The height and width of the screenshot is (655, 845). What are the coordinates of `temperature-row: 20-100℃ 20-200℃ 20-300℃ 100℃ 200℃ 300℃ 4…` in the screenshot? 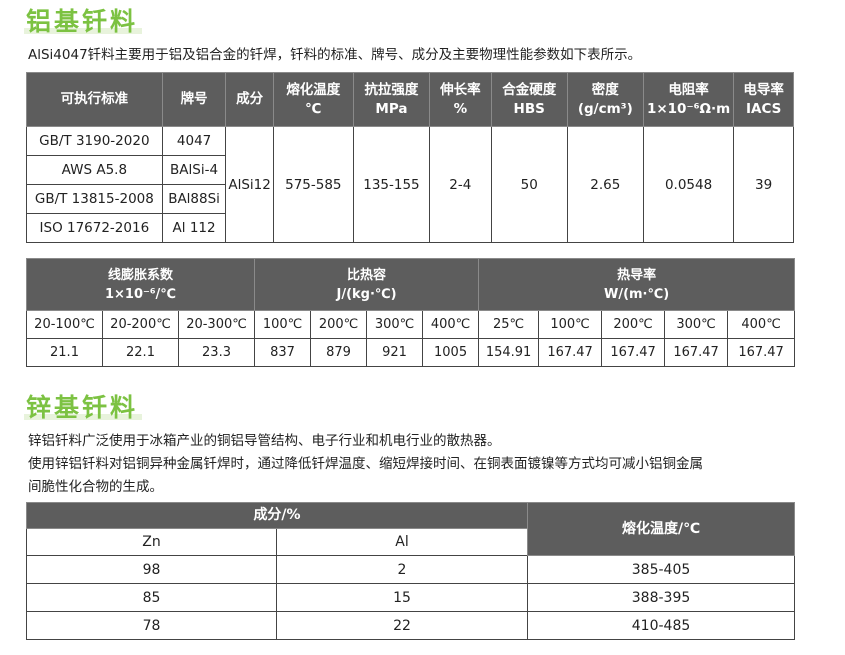 It's located at (411, 324).